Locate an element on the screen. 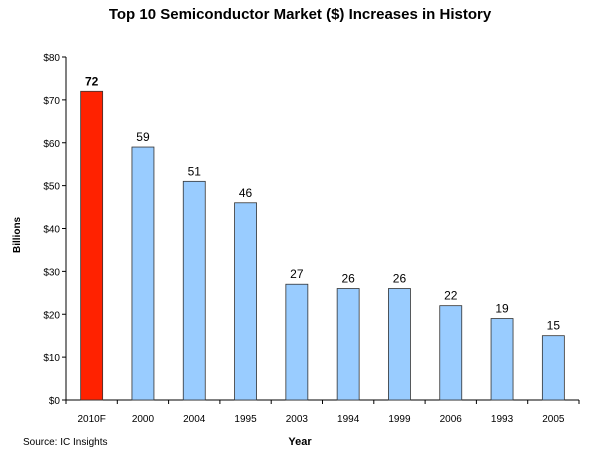 The width and height of the screenshot is (600, 455). x-tick-label: 1994 is located at coordinates (348, 419).